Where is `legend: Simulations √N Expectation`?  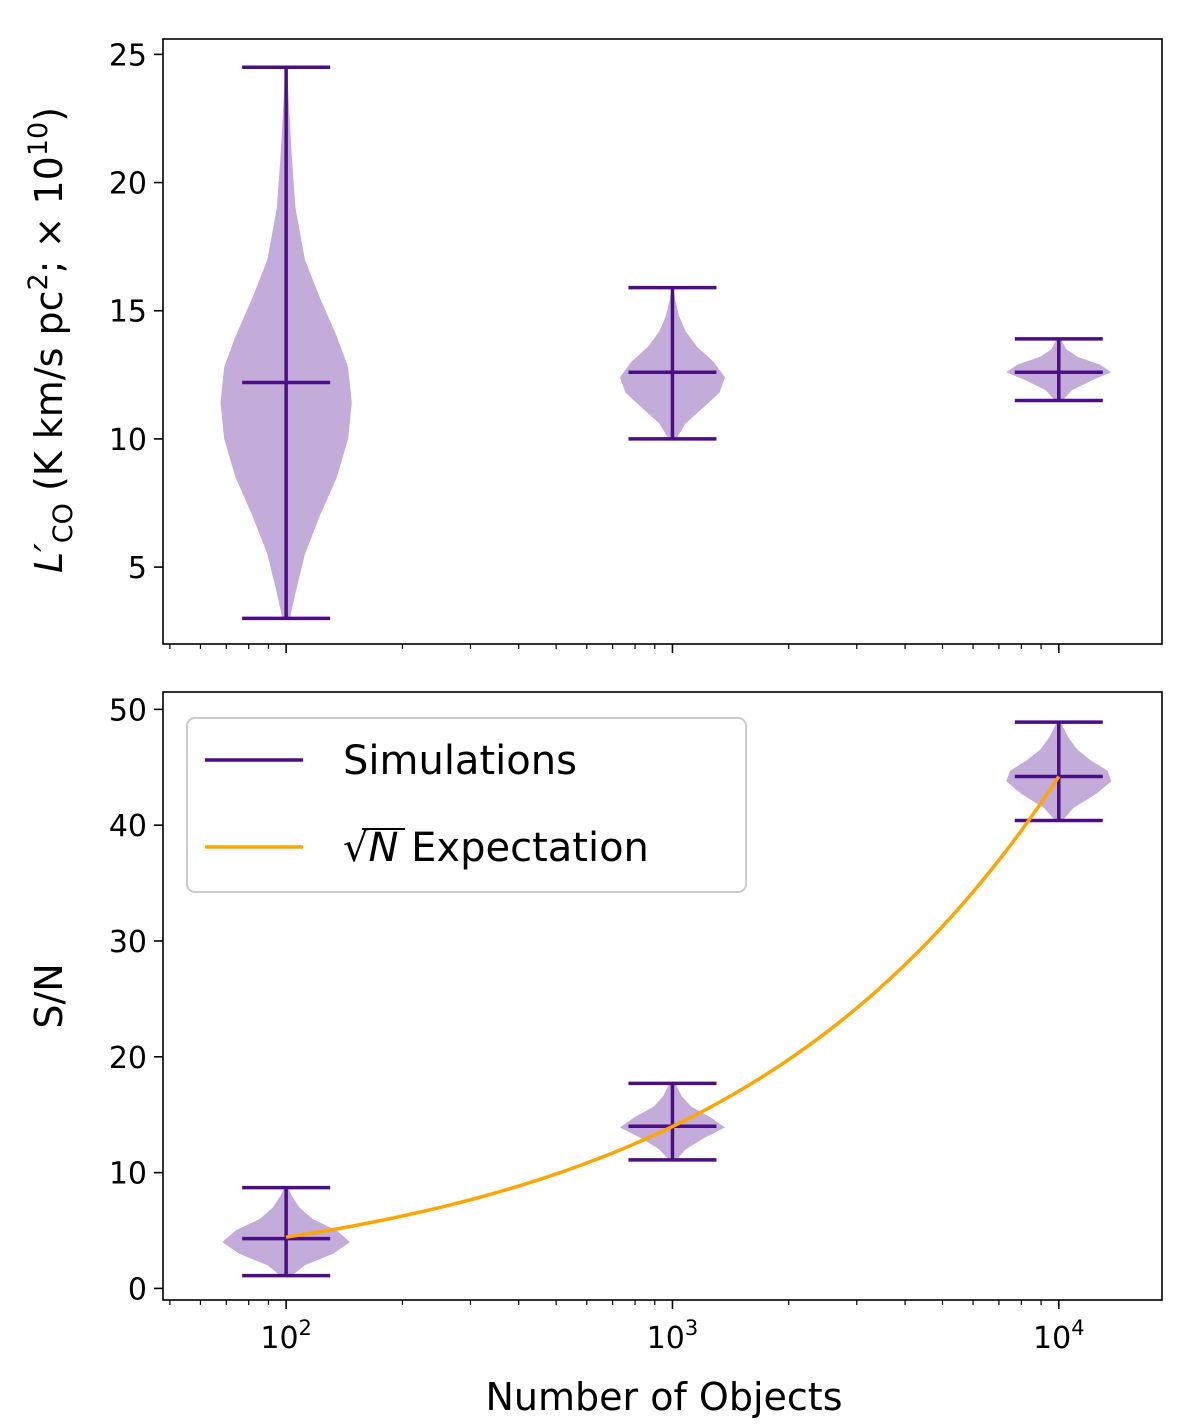
legend: Simulations √N Expectation is located at coordinates (466, 805).